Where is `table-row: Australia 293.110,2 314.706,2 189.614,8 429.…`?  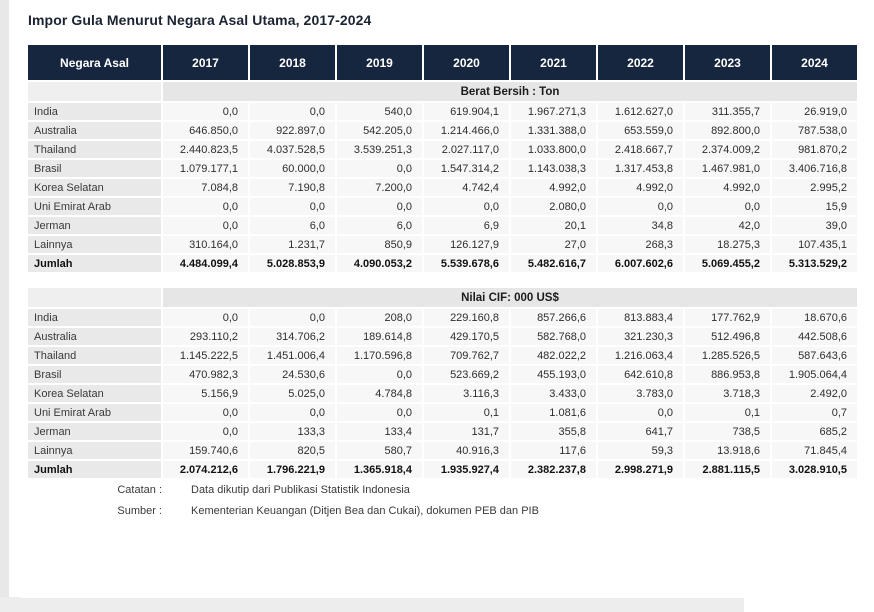
table-row: Australia 293.110,2 314.706,2 189.614,8 429.… is located at coordinates (442, 336).